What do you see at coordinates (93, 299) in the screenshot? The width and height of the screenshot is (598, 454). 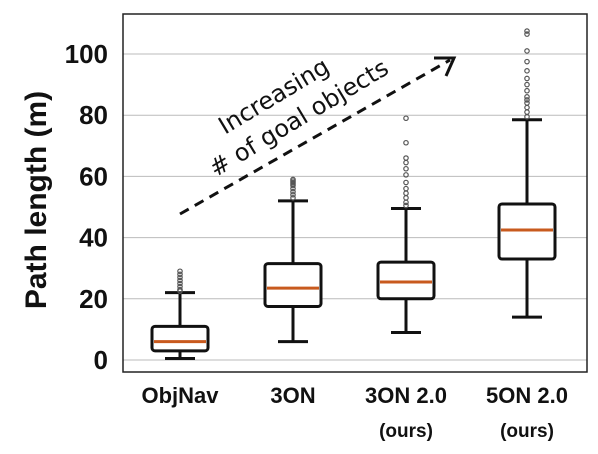 I see `y-tick-label: 20` at bounding box center [93, 299].